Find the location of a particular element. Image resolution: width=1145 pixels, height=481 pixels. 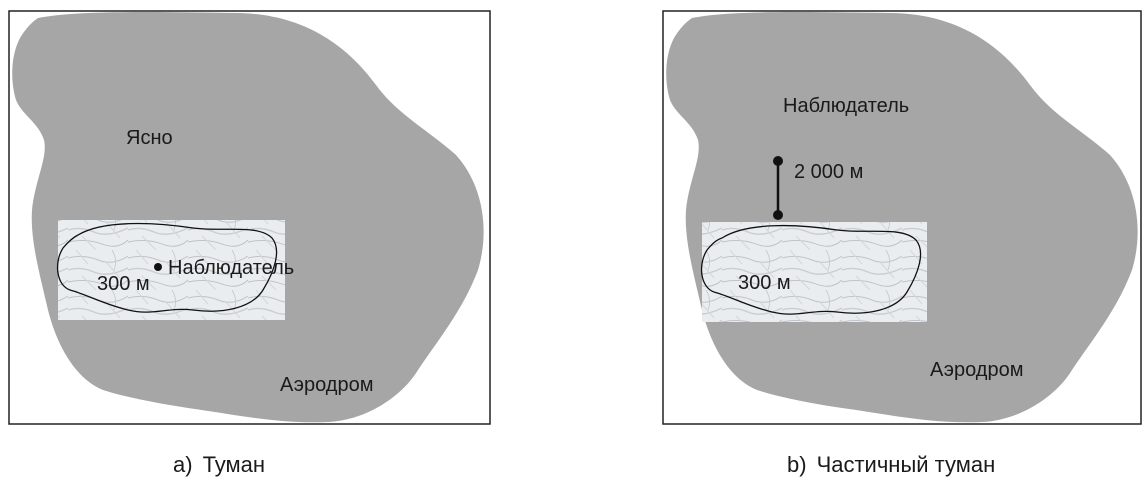

fog-zone is located at coordinates (814, 272).